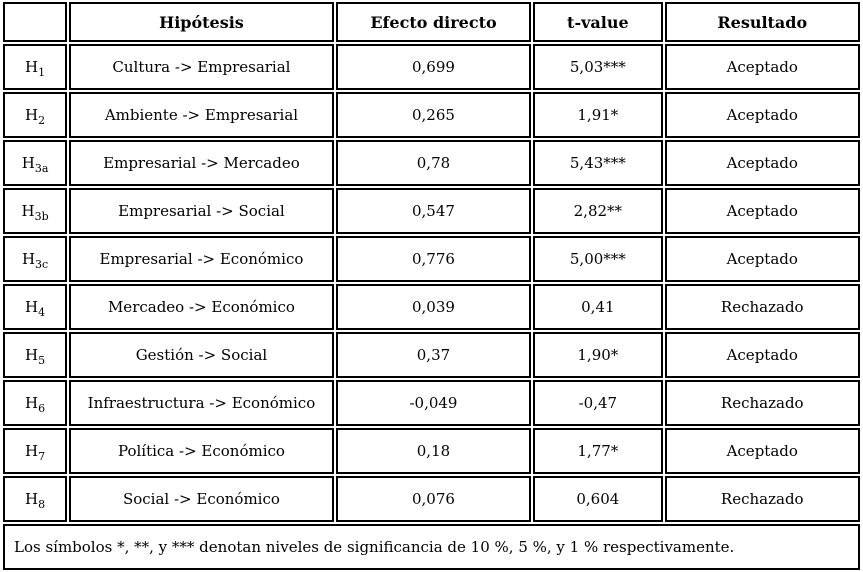  What do you see at coordinates (42, 72) in the screenshot?
I see `hypothesis-id-subscript: 1` at bounding box center [42, 72].